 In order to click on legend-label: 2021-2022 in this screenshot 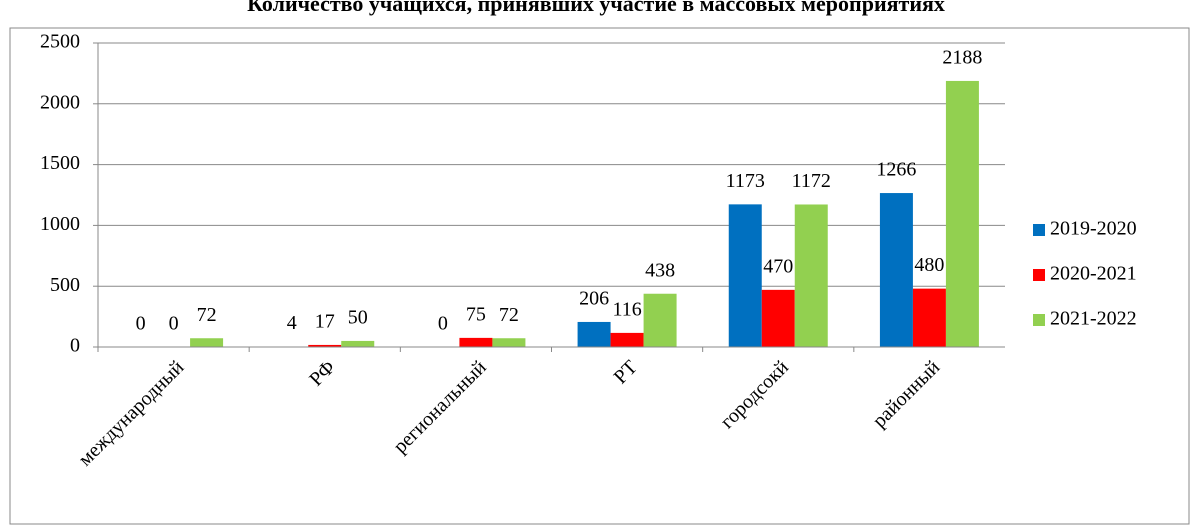, I will do `click(1093, 319)`.